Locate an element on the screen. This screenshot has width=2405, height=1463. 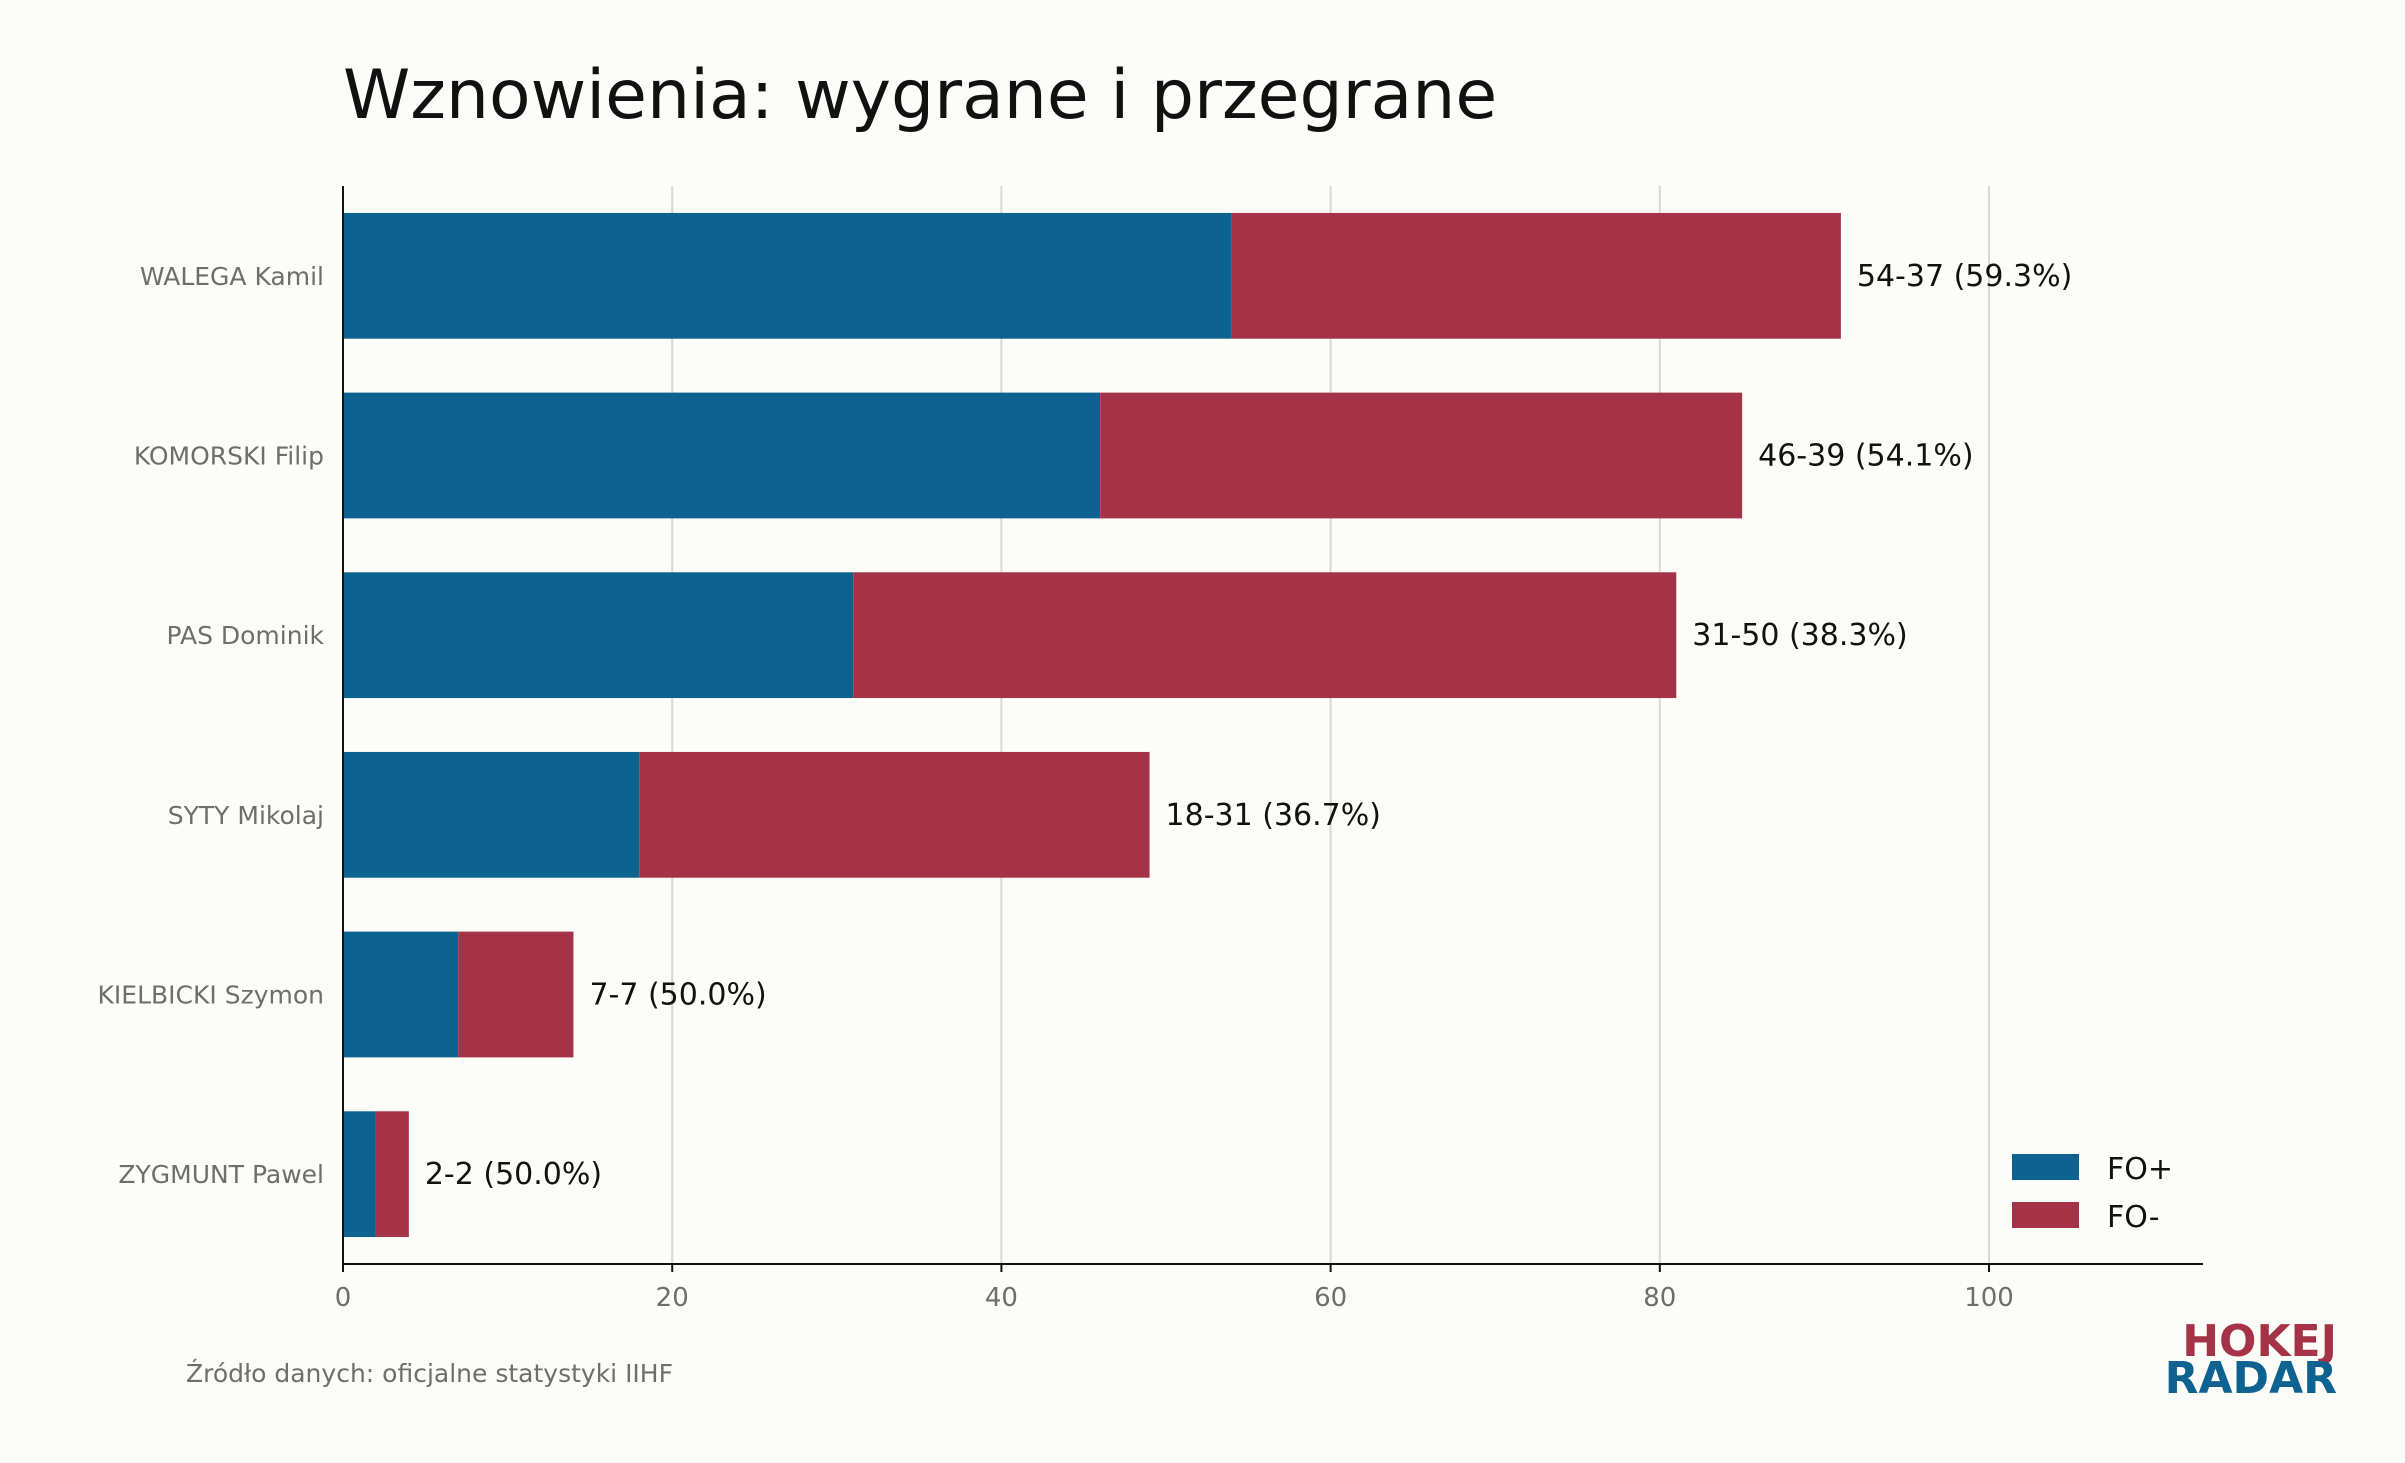
x-tick-label: 40 is located at coordinates (1001, 1298).